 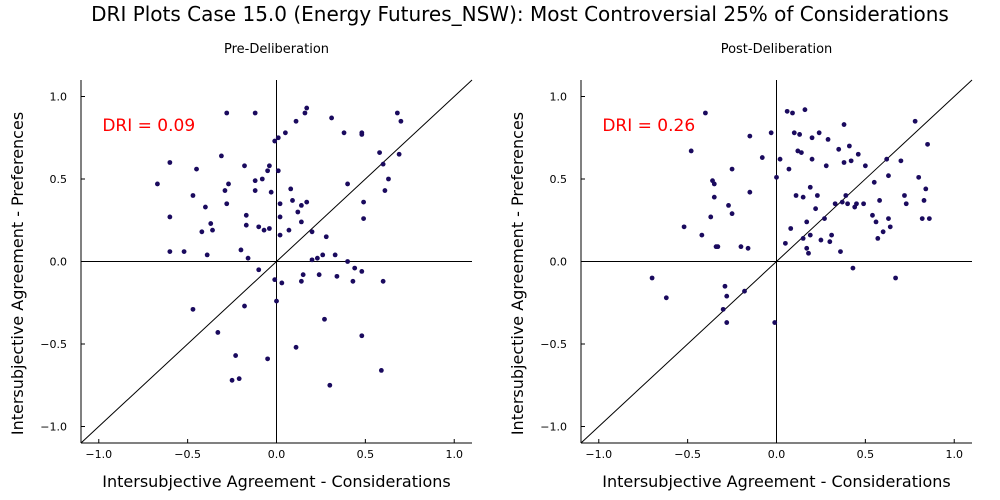 I want to click on x-tick-label: 1.0, so click(x=454, y=454).